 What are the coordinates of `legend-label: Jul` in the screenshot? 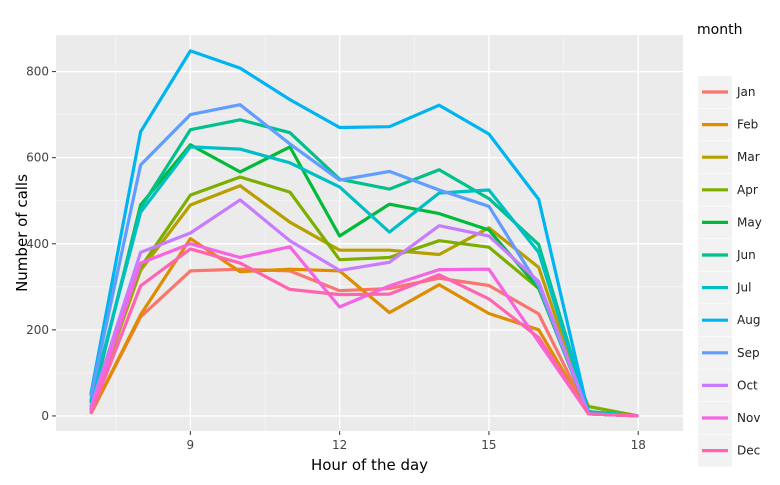 It's located at (743, 288).